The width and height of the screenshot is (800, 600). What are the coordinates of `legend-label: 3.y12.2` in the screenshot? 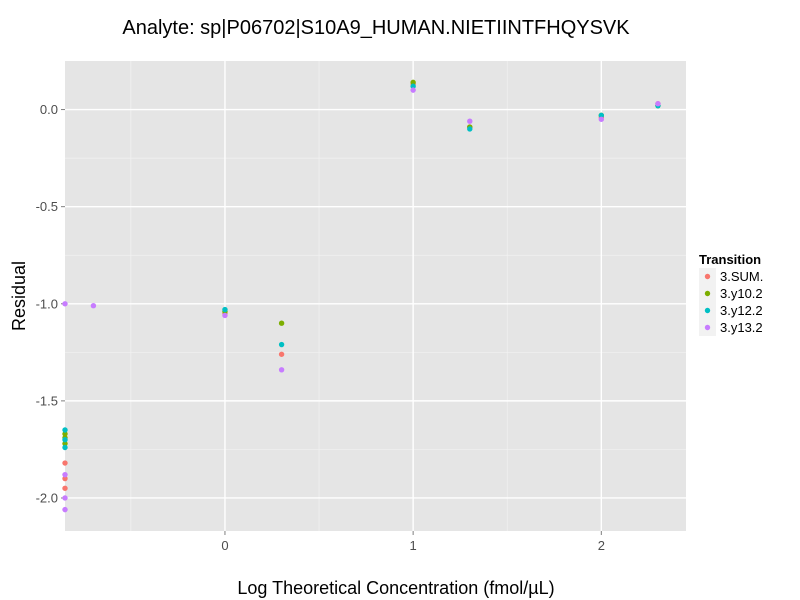 It's located at (741, 310).